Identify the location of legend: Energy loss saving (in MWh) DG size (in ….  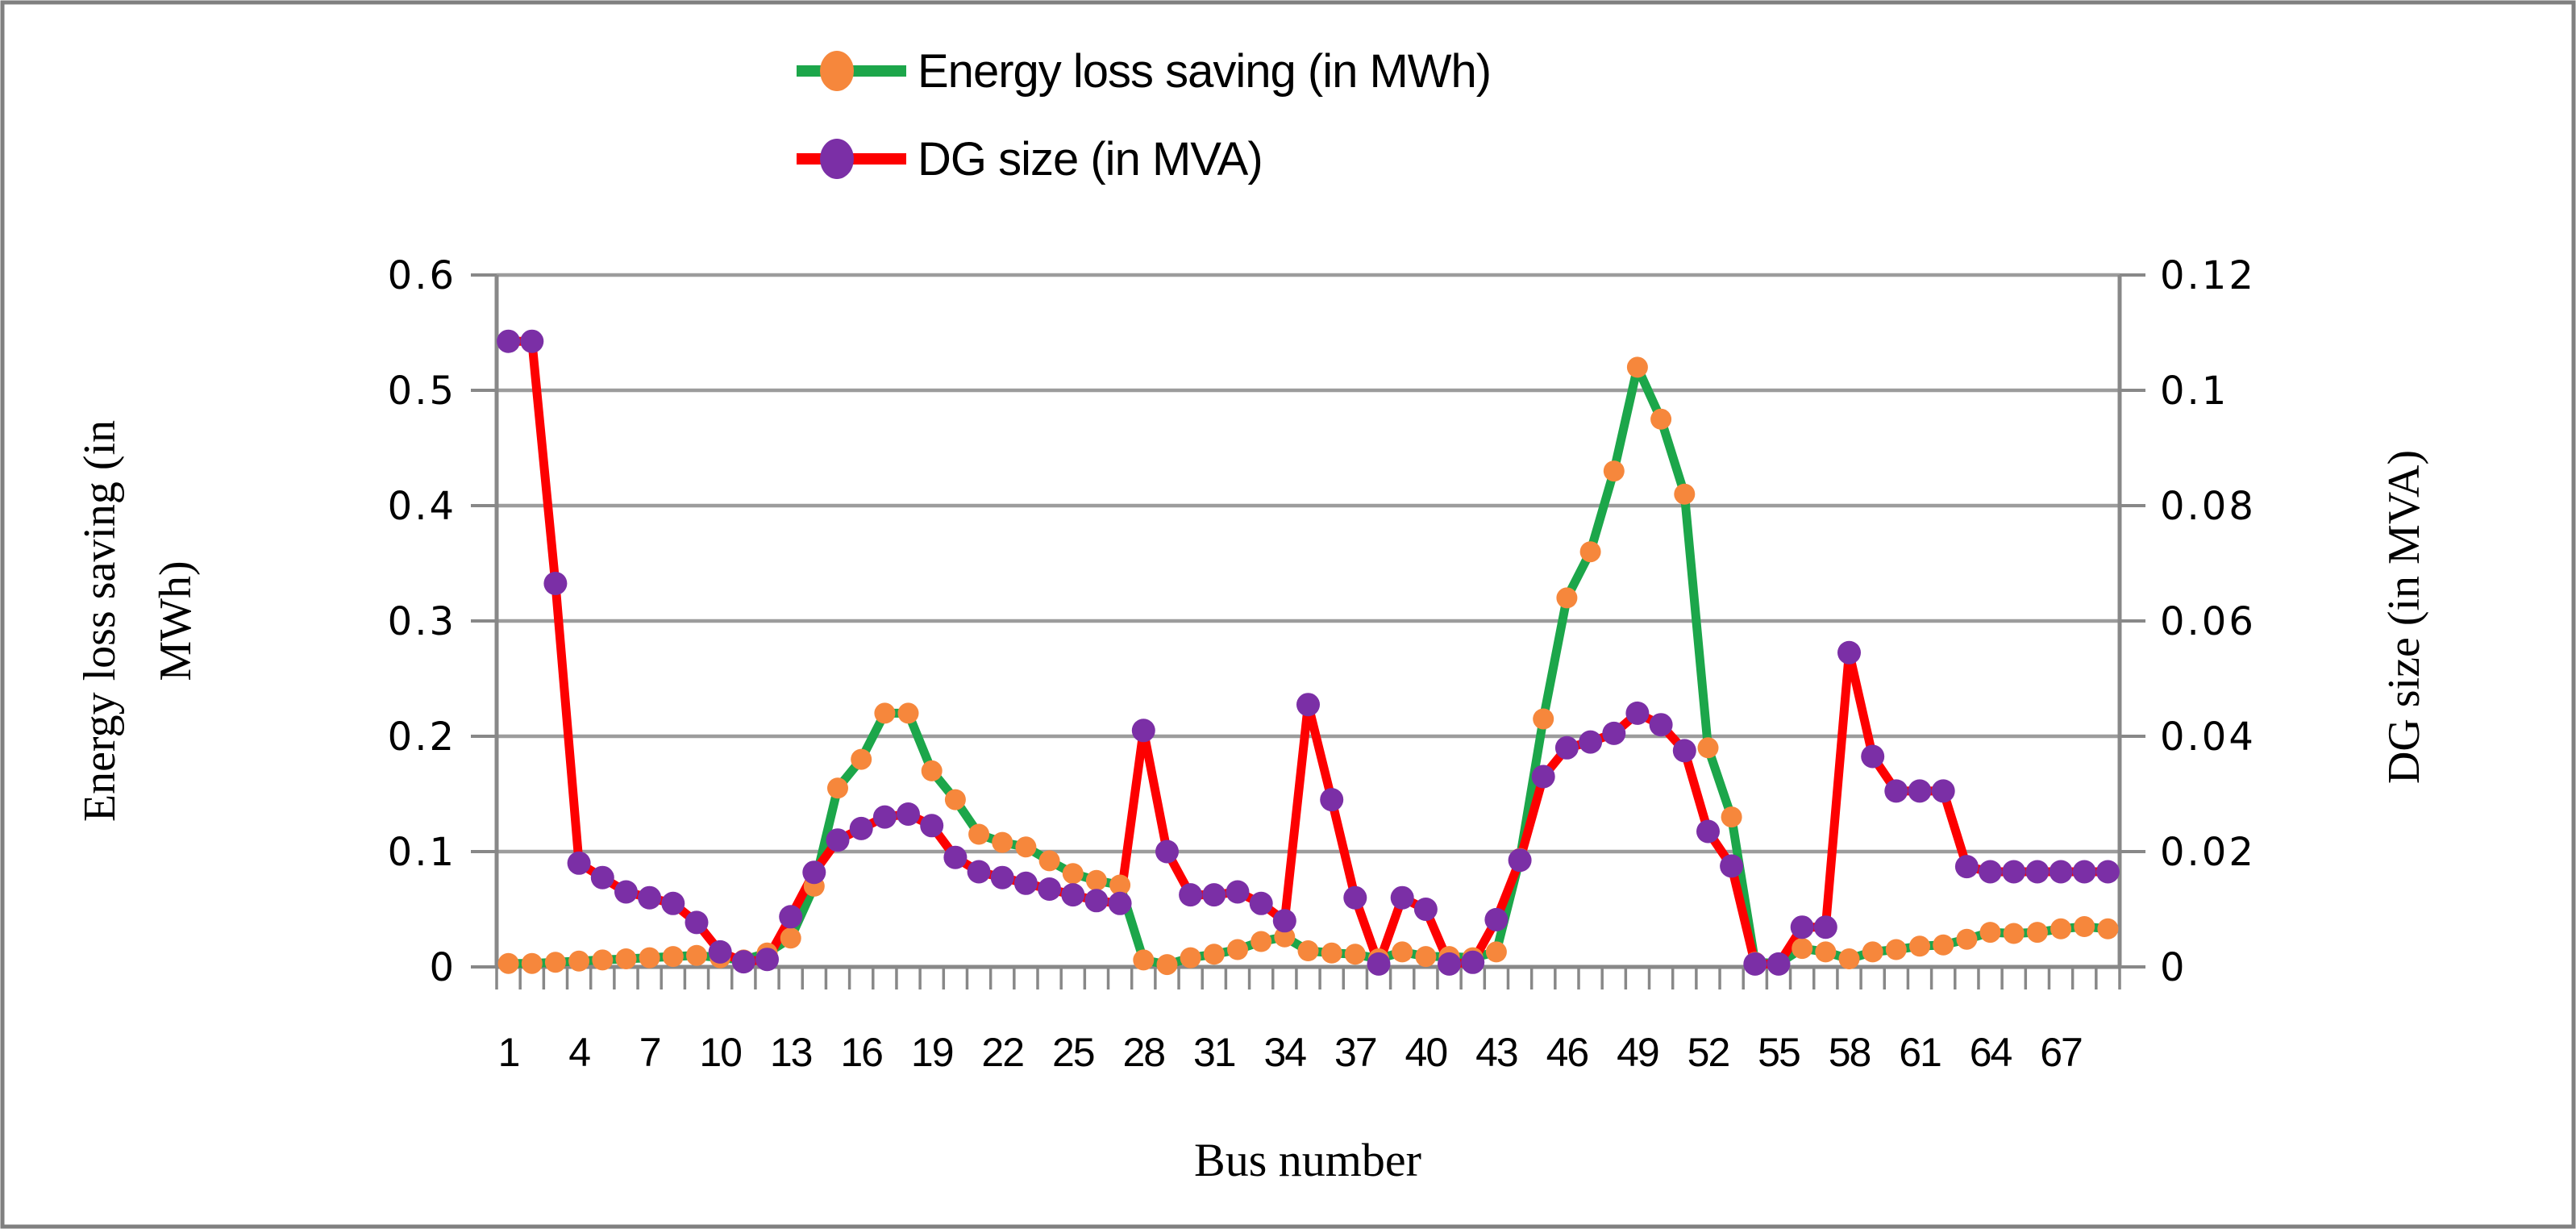
(1144, 115).